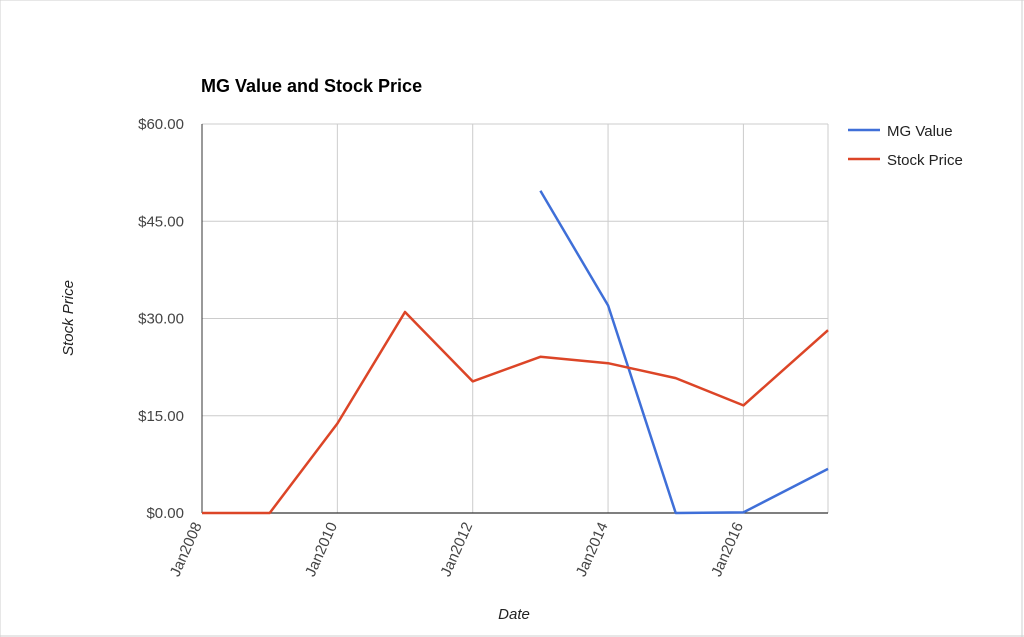  I want to click on x-tick-label: Jan2008, so click(186, 550).